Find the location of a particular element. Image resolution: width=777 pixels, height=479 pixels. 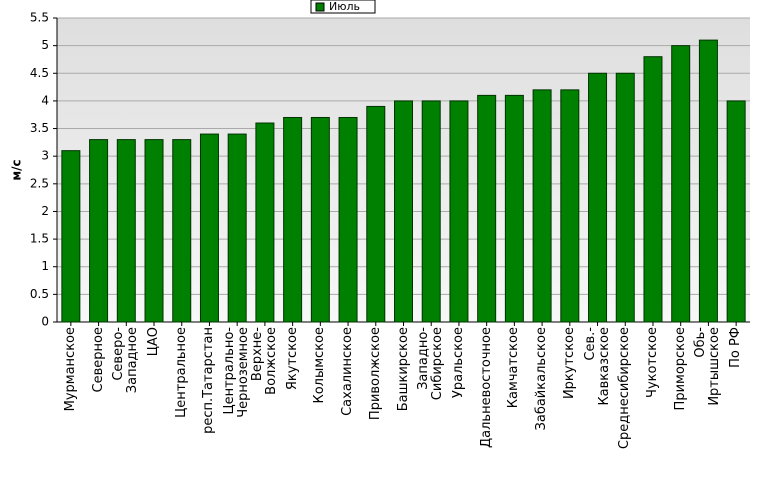

legend-box is located at coordinates (343, 7).